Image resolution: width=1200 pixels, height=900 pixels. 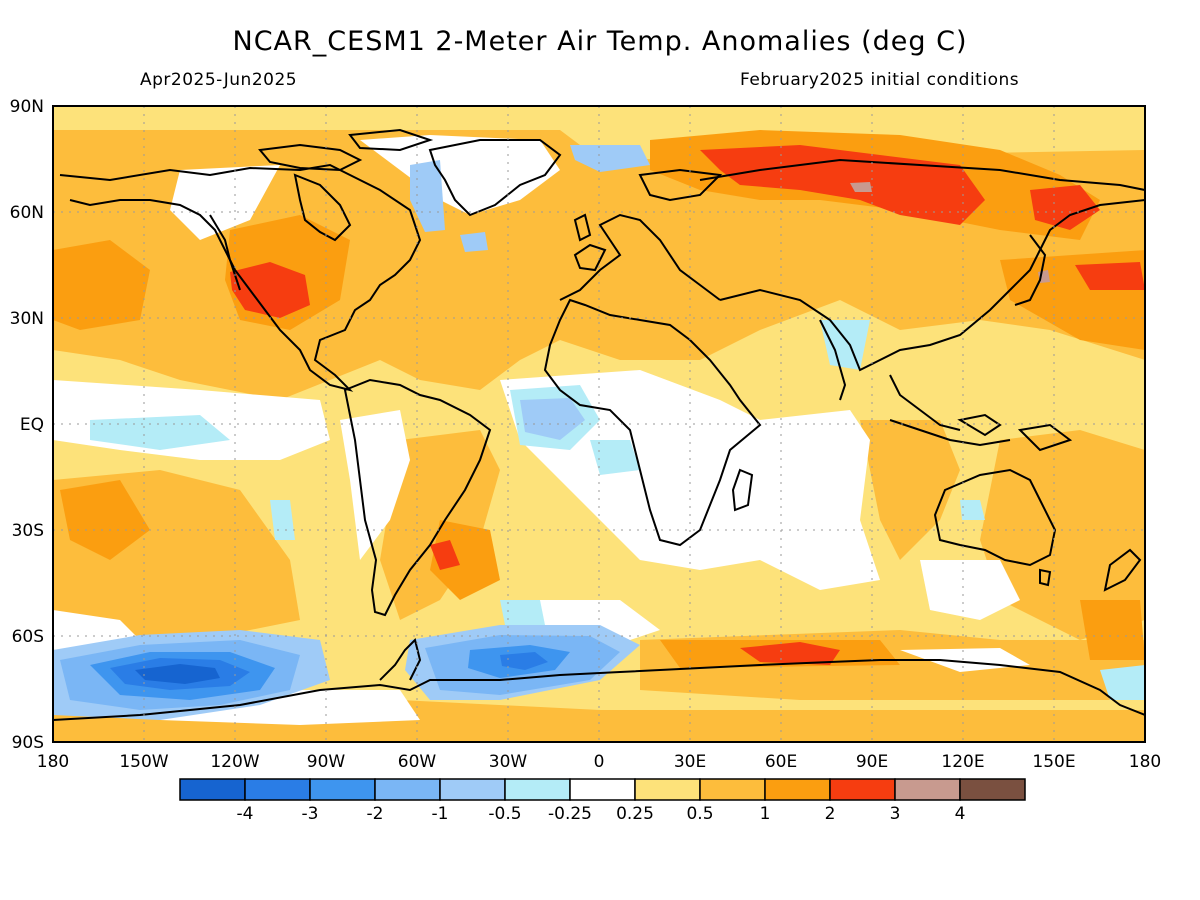 What do you see at coordinates (27, 213) in the screenshot?
I see `lat-label: 60N` at bounding box center [27, 213].